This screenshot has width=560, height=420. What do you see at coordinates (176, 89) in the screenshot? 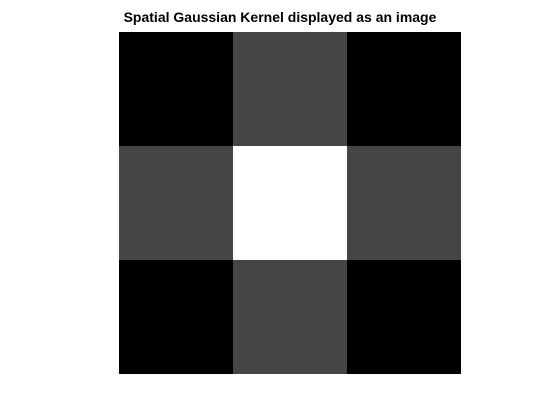
I see `heatmap-cell-r1-c1` at bounding box center [176, 89].